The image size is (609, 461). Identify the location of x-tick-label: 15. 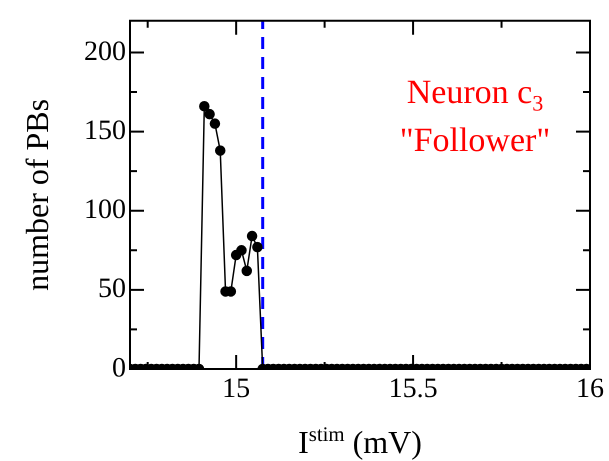
(236, 388).